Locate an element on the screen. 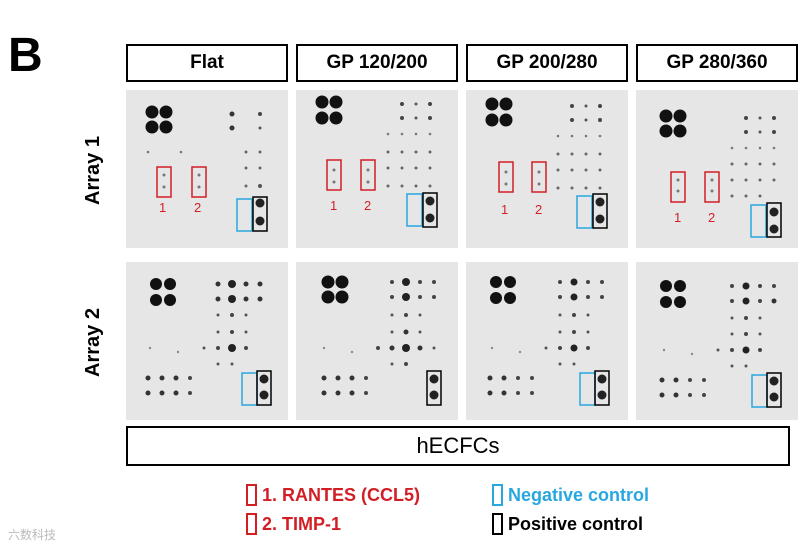  blot-array1-gp-120-200: 1 2 is located at coordinates (377, 169).